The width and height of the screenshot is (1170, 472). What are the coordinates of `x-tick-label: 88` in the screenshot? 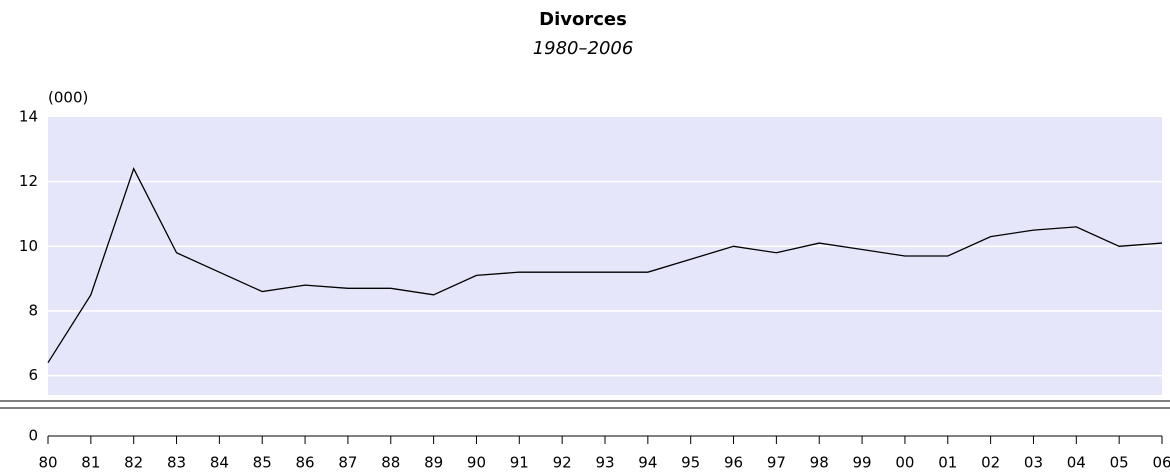 It's located at (390, 463).